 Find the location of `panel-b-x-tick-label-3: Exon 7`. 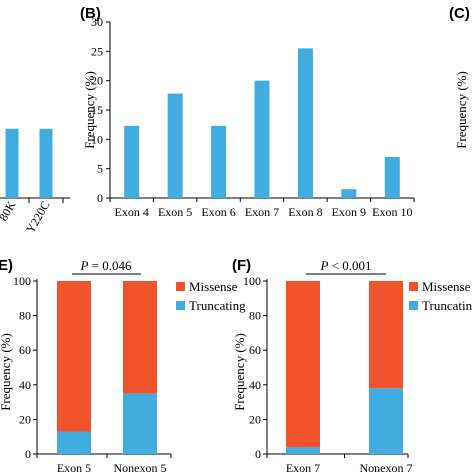

panel-b-x-tick-label-3: Exon 7 is located at coordinates (262, 212).